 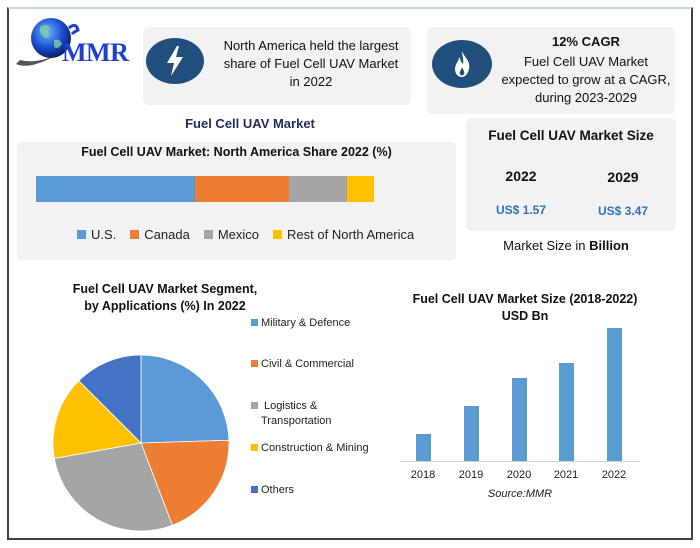 What do you see at coordinates (291, 414) in the screenshot?
I see `pie-legend-logistics: Logistics & Transportation` at bounding box center [291, 414].